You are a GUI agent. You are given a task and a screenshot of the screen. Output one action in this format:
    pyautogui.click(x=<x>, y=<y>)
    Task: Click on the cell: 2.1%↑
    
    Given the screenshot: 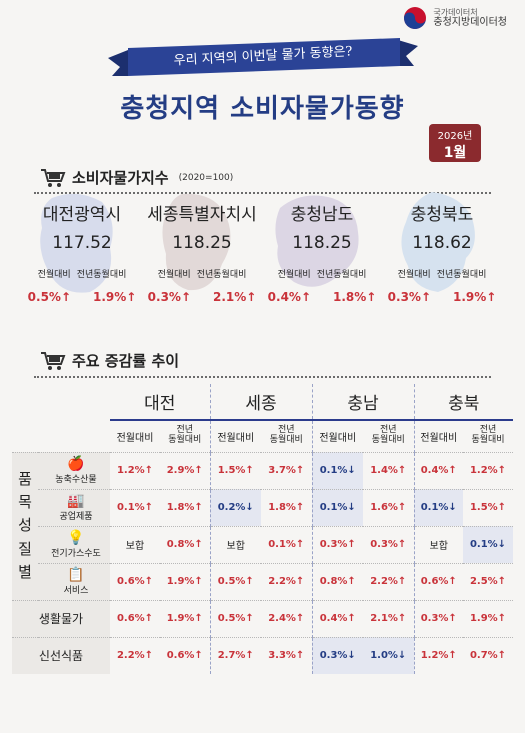 What is the action you would take?
    pyautogui.click(x=388, y=618)
    